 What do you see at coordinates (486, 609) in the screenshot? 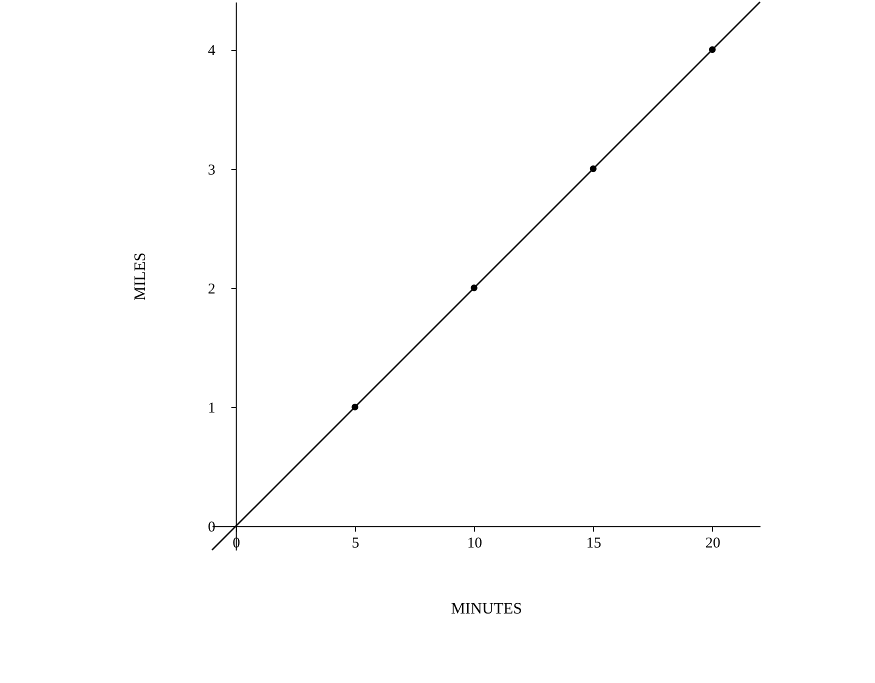
I see `x-axis-title: MINUTES` at bounding box center [486, 609].